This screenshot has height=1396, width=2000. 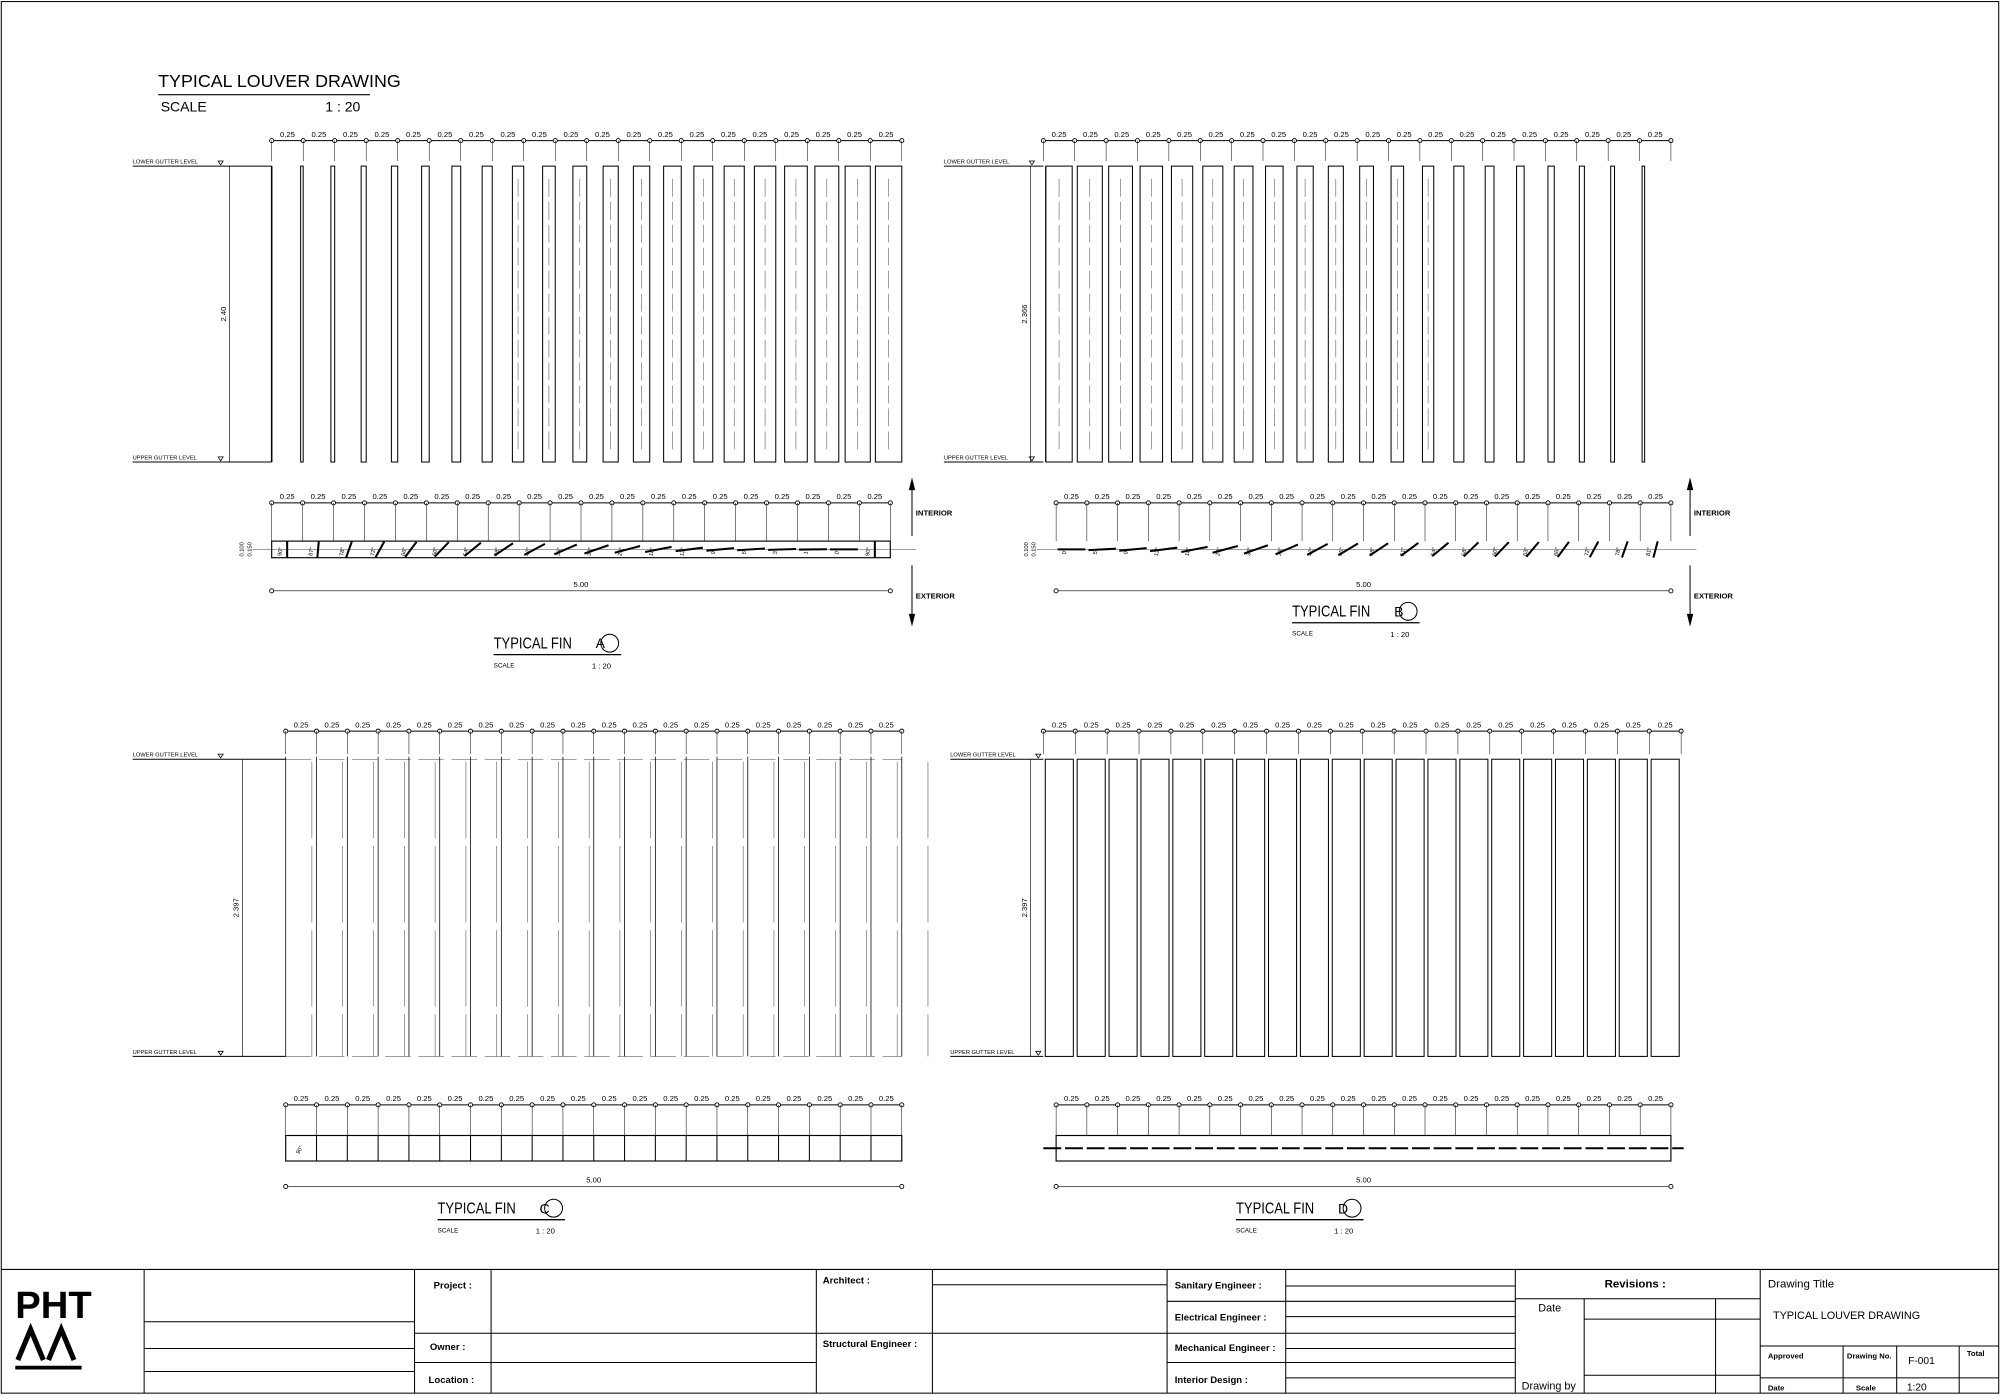 I want to click on mechanical-label: Mechanical Engineer :, so click(x=1225, y=1348).